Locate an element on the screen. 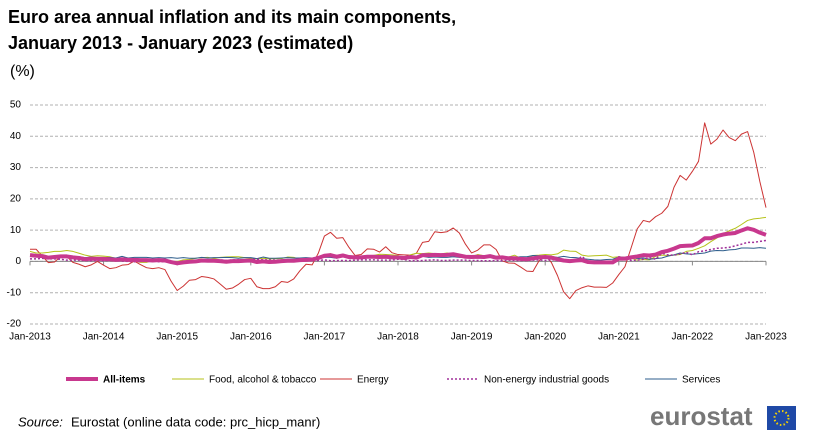 Image resolution: width=813 pixels, height=442 pixels. x-tick-label: Jan-2022 is located at coordinates (693, 337).